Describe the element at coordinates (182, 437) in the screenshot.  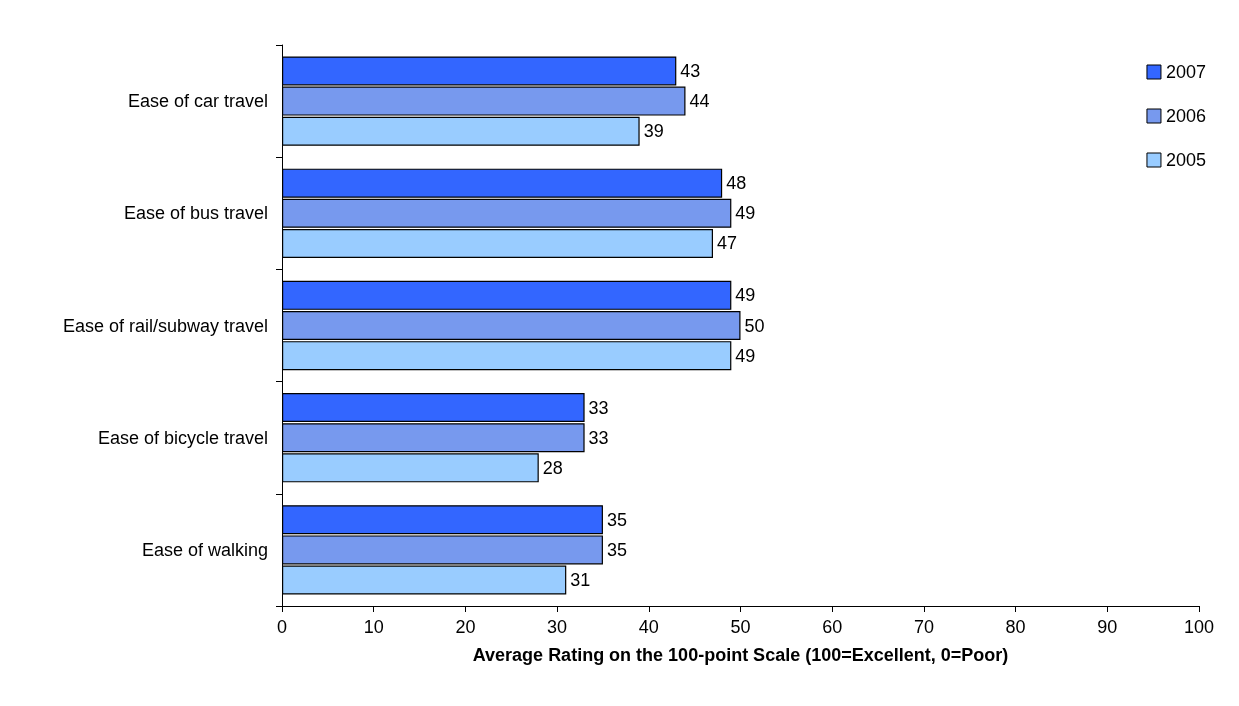
I see `y-tick-label: Ease of bicycle travel` at that location.